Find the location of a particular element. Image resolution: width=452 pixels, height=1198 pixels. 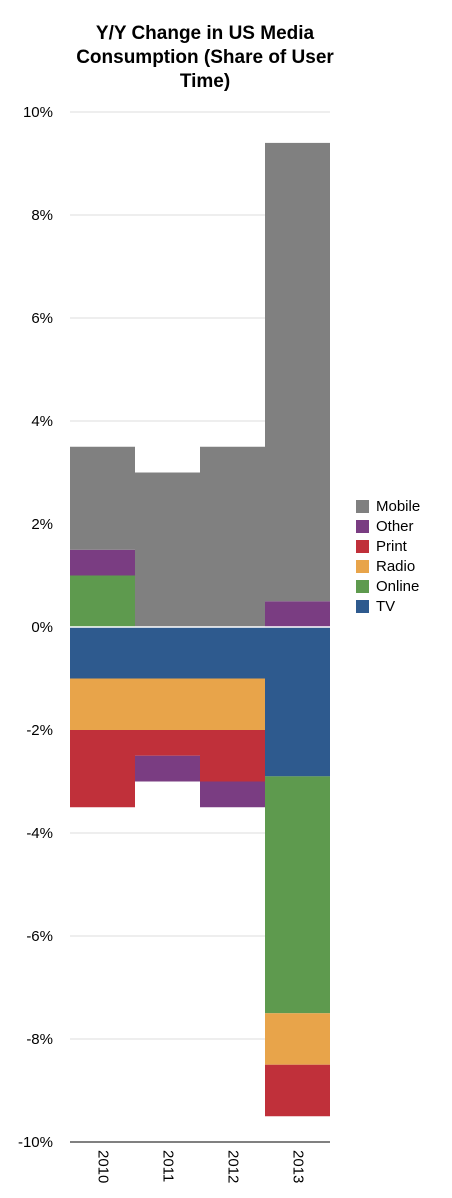

y-tick-label: -6% is located at coordinates (39, 936).